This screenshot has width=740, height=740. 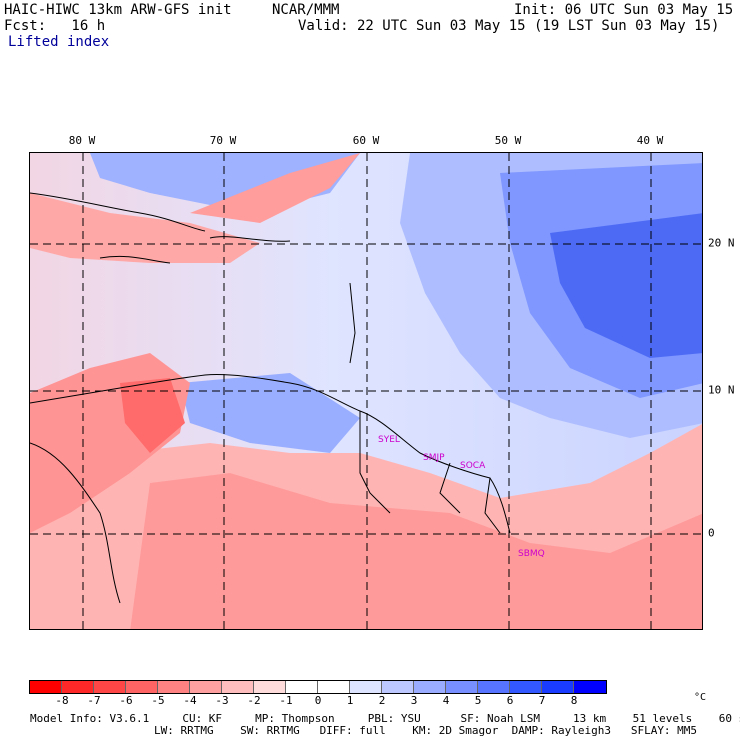 What do you see at coordinates (542, 700) in the screenshot?
I see `colorbar-label: 7` at bounding box center [542, 700].